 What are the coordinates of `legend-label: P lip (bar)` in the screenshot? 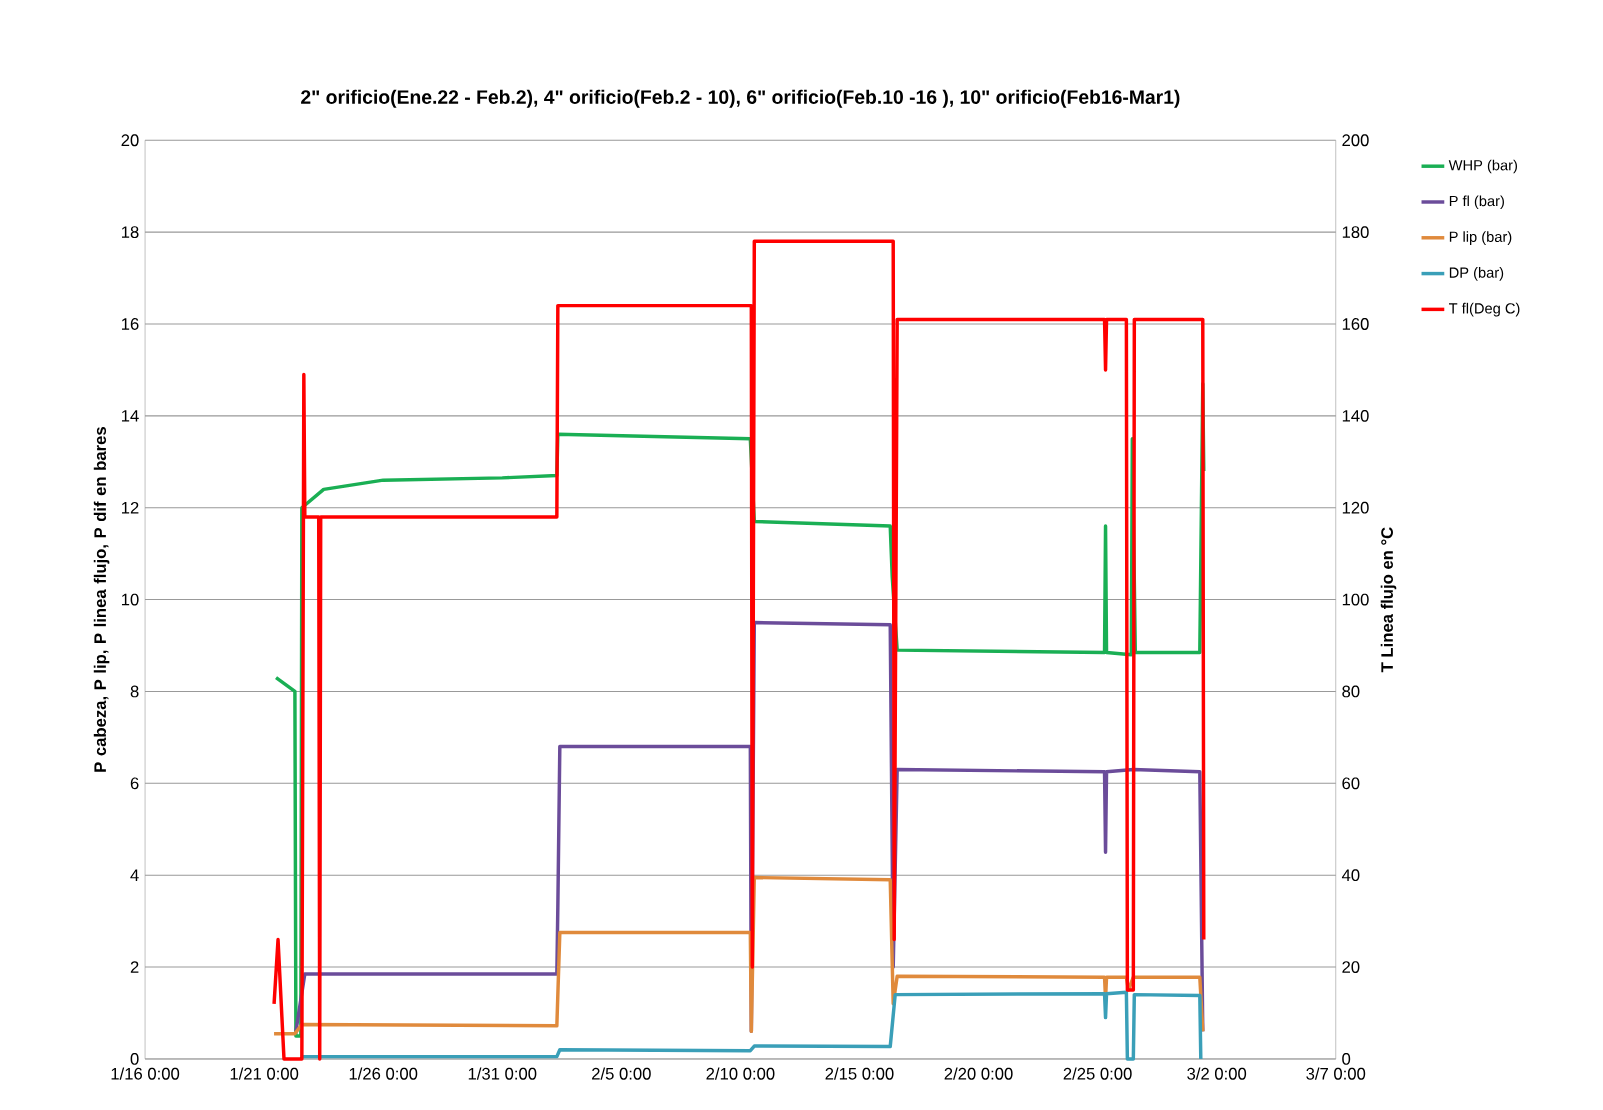 It's located at (1480, 238).